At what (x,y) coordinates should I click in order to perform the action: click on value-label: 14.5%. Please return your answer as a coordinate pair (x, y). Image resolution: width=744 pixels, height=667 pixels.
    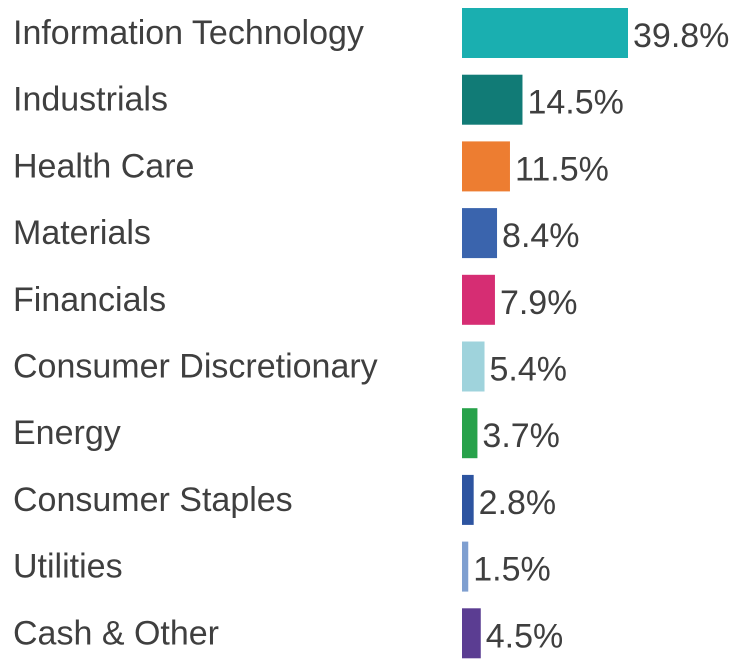
    Looking at the image, I should click on (575, 103).